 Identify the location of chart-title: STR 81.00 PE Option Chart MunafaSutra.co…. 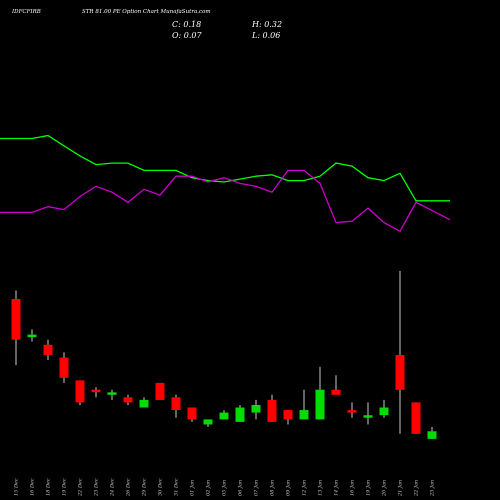
(146, 12).